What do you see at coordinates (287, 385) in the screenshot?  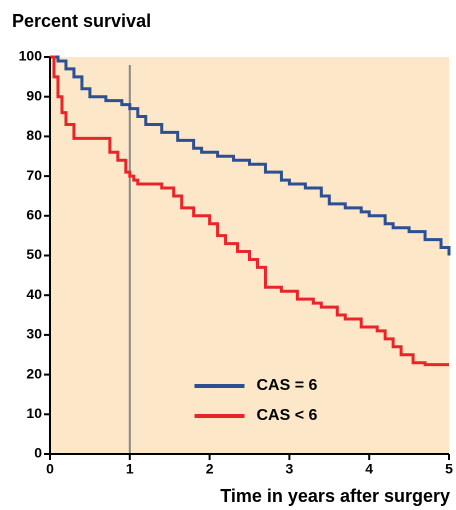 I see `legend-label: CAS = 6` at bounding box center [287, 385].